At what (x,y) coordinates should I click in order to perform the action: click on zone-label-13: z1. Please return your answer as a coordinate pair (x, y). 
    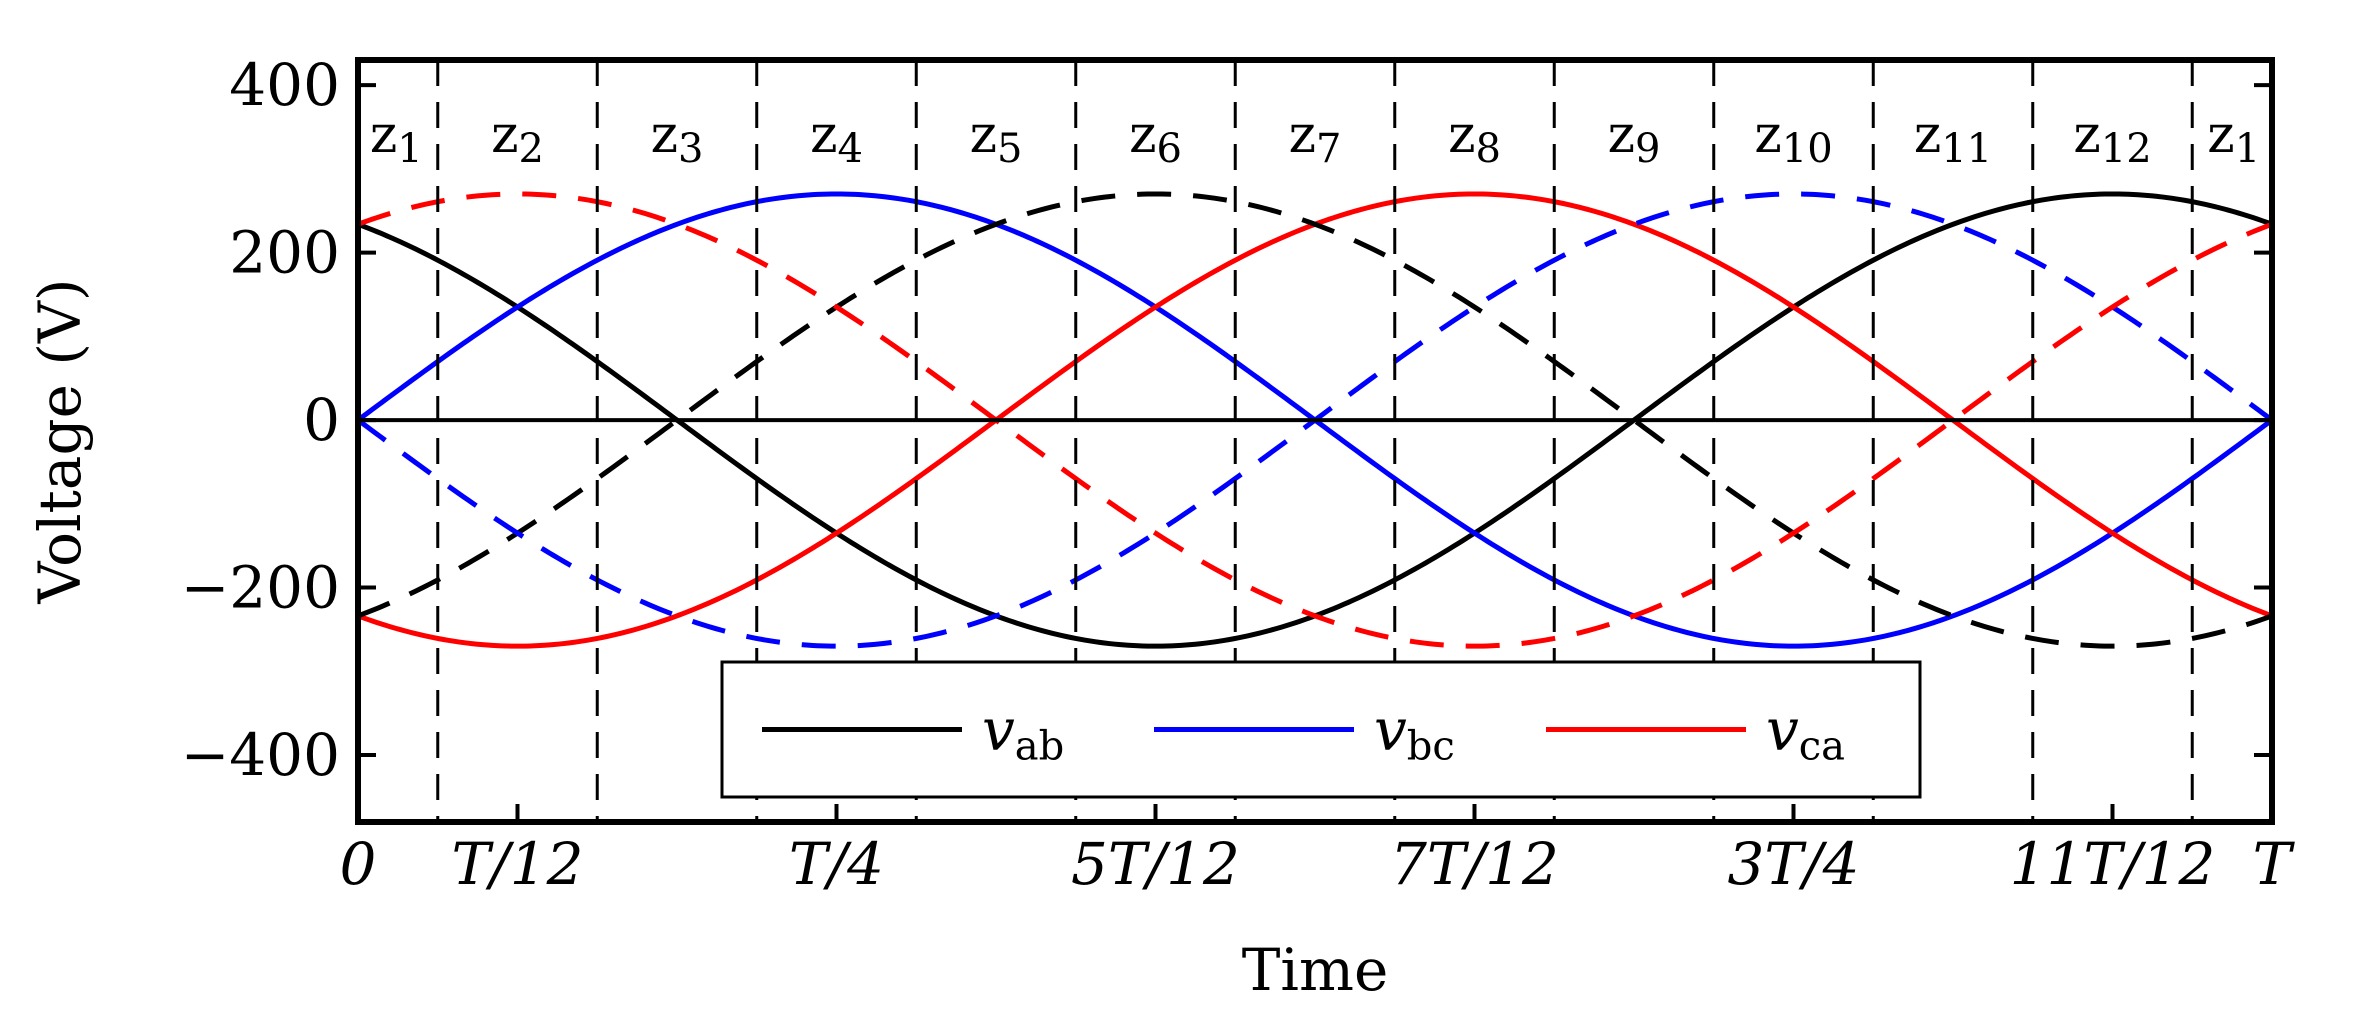
    Looking at the image, I should click on (2233, 138).